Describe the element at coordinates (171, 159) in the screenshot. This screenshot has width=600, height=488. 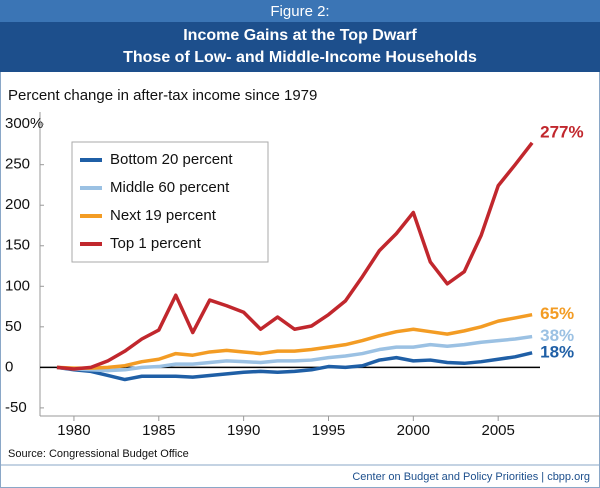
I see `legend-label: Bottom 20 percent` at that location.